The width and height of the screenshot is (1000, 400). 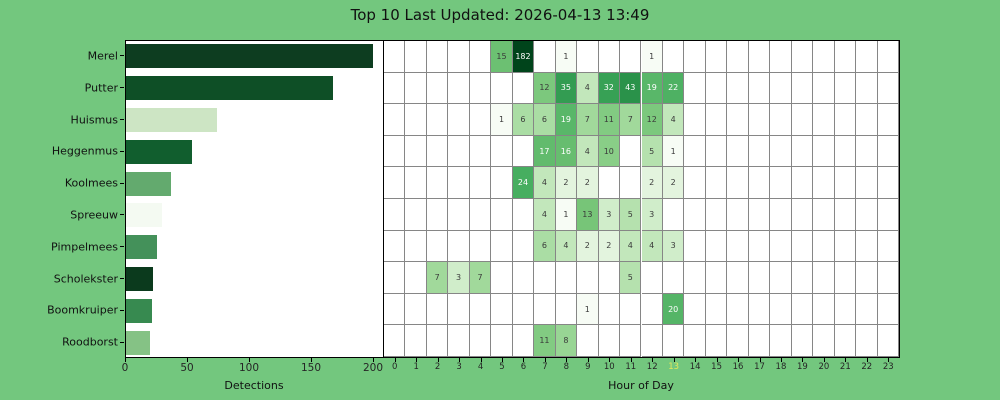 What do you see at coordinates (566, 215) in the screenshot?
I see `heatmap-cell-value: 1` at bounding box center [566, 215].